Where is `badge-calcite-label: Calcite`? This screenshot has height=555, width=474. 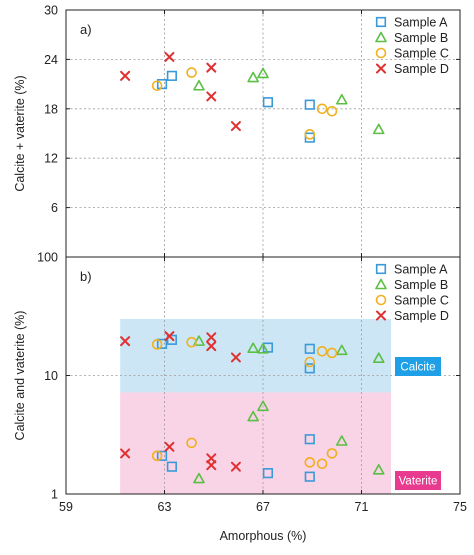
badge-calcite-label: Calcite is located at coordinates (417, 368).